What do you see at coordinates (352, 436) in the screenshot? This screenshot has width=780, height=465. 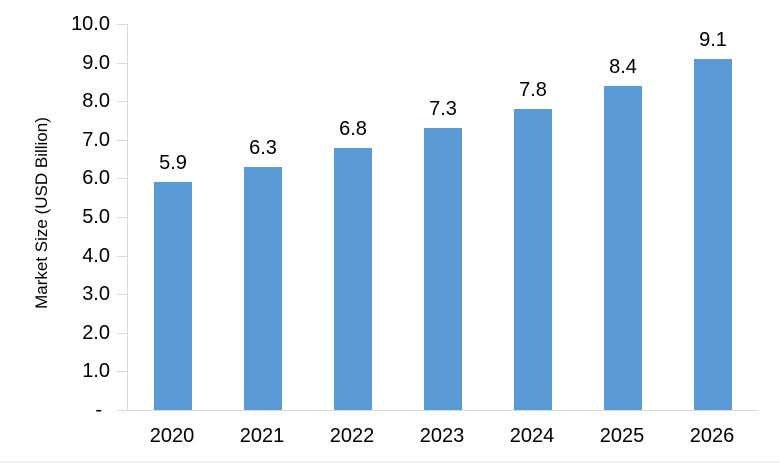 I see `x-axis-label: 2022` at bounding box center [352, 436].